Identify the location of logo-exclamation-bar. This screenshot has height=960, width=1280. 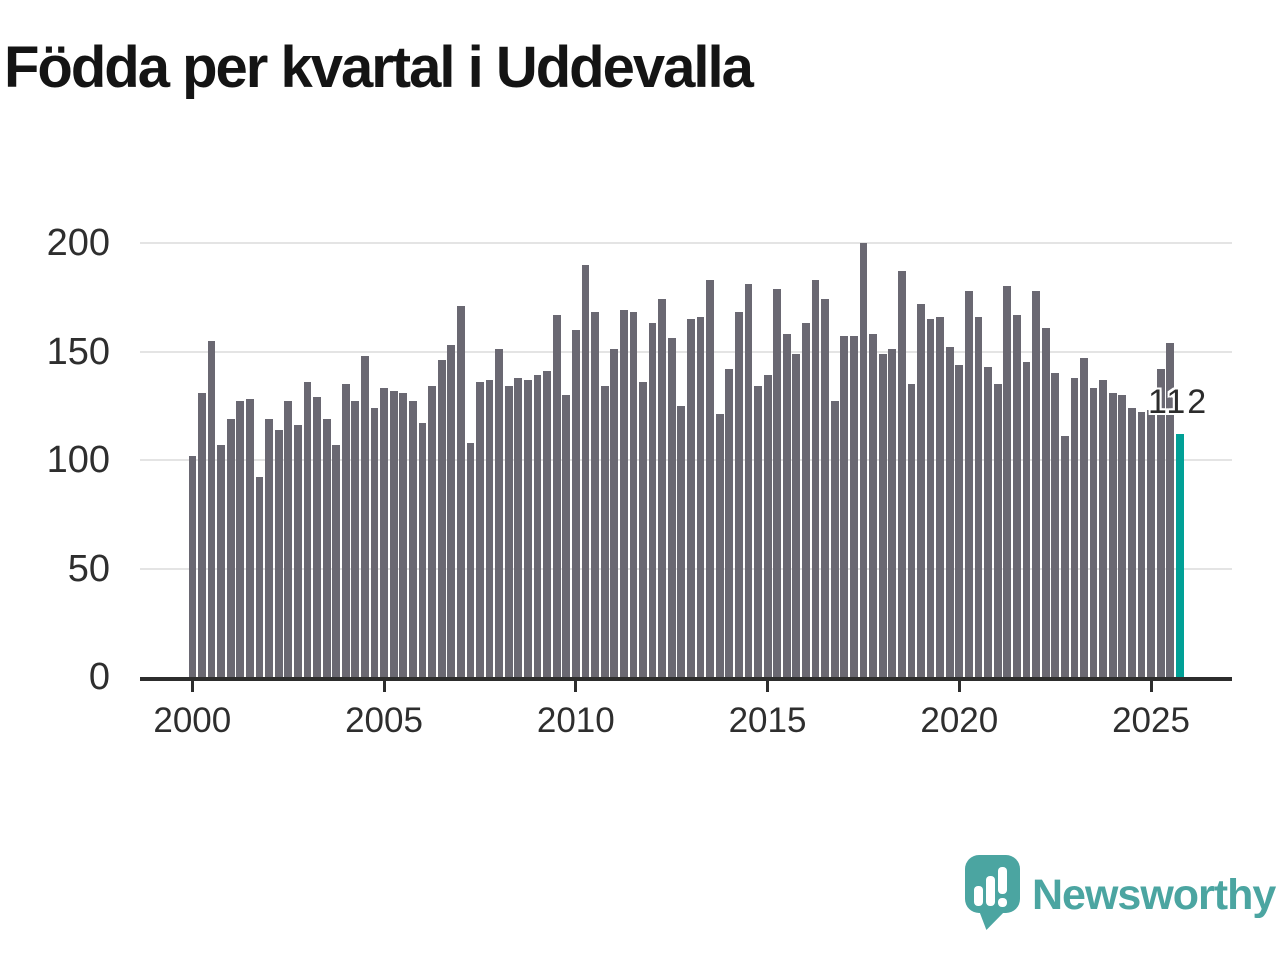
(1002, 880).